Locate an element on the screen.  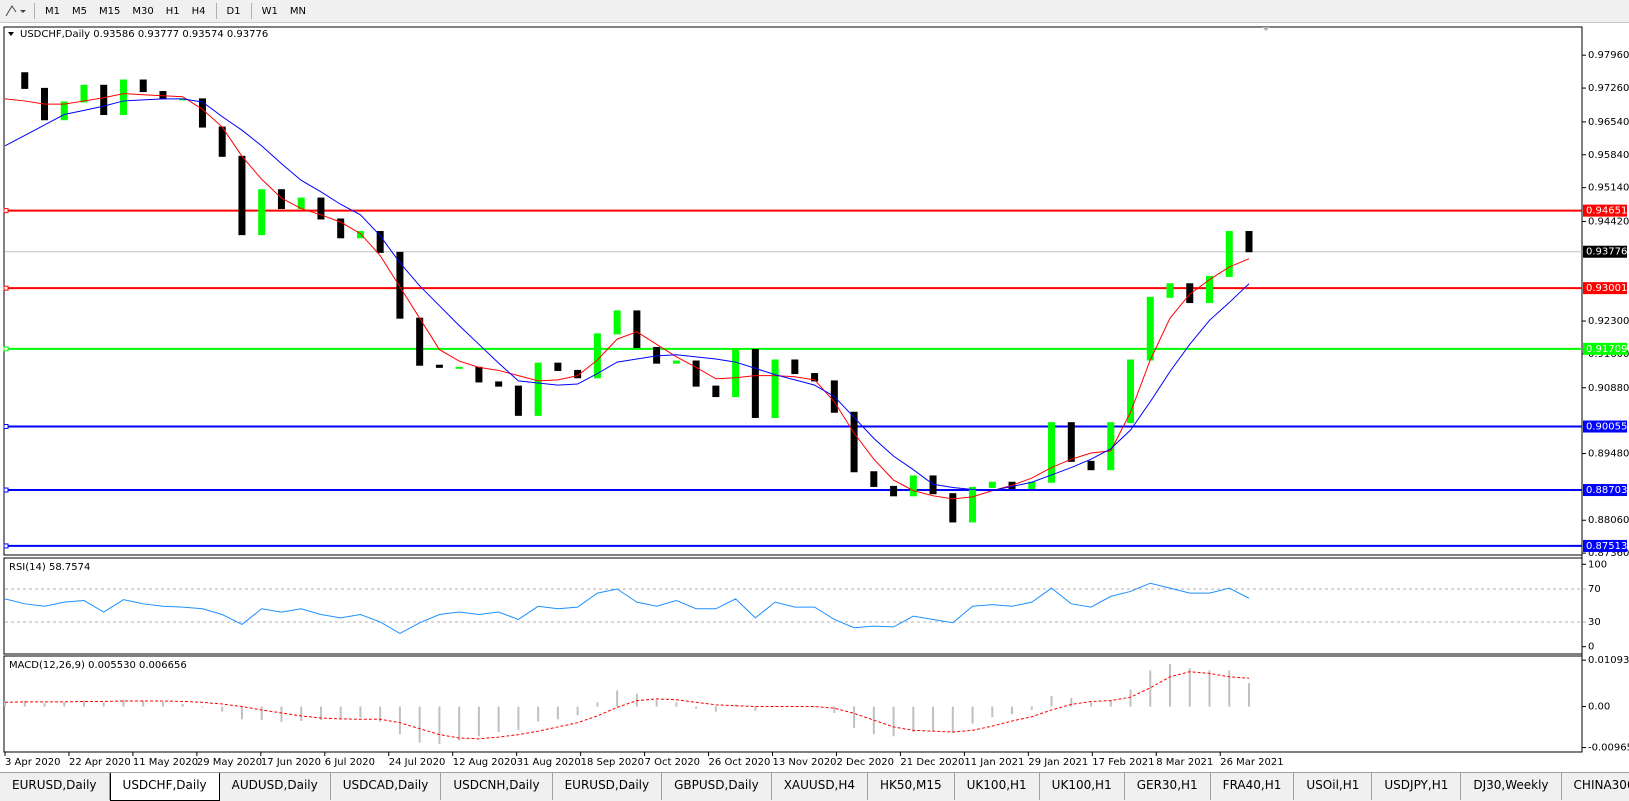
timeframe-button: MN is located at coordinates (297, 11).